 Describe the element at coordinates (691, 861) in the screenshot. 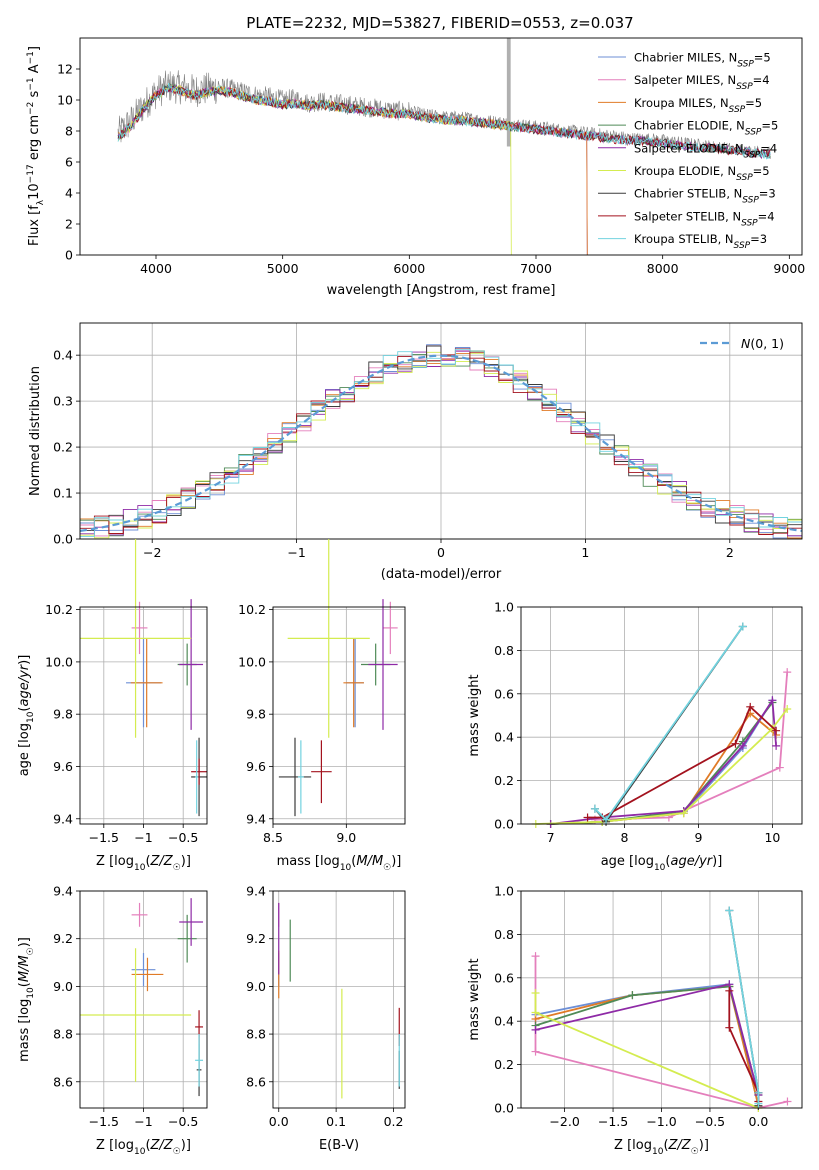

I see `label-part: age/yr` at that location.